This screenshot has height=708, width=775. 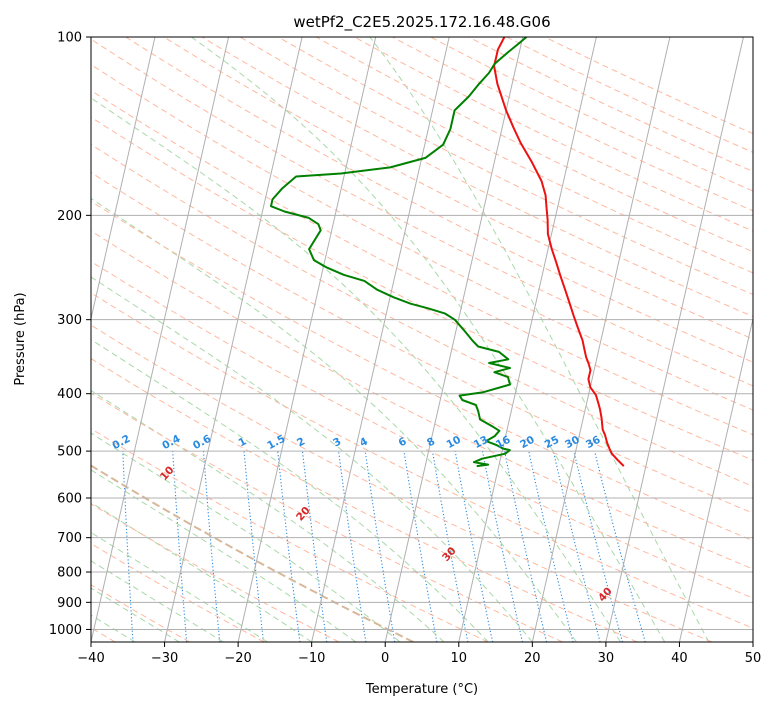 What do you see at coordinates (421, 689) in the screenshot?
I see `x-axis-label: Temperature (°C)` at bounding box center [421, 689].